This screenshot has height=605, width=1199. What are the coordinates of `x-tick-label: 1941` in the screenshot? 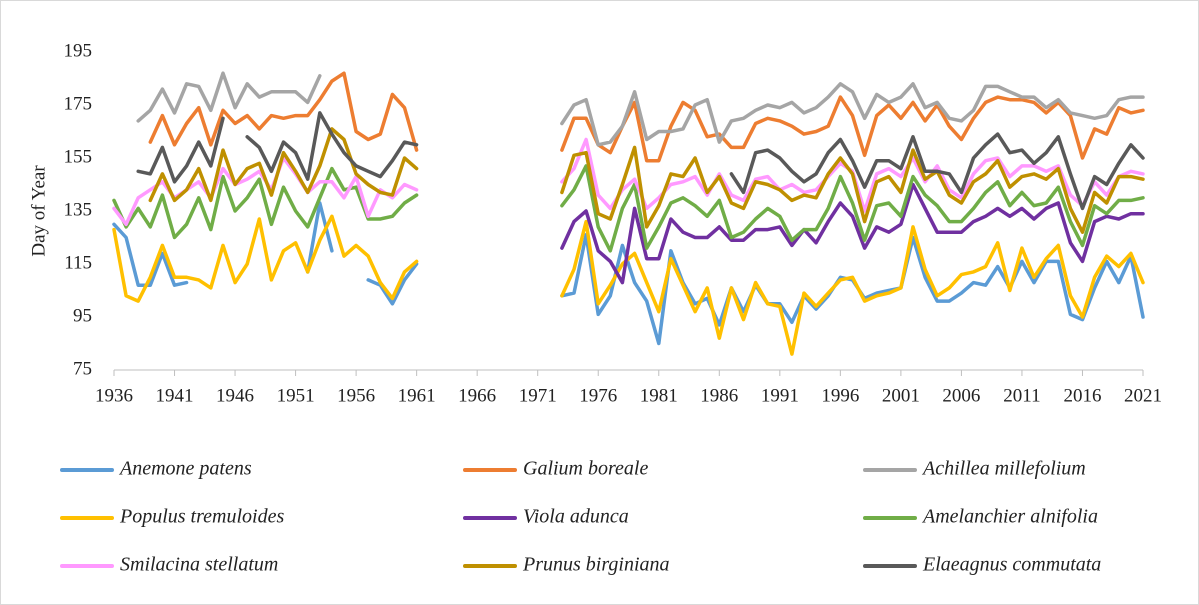 It's located at (175, 395).